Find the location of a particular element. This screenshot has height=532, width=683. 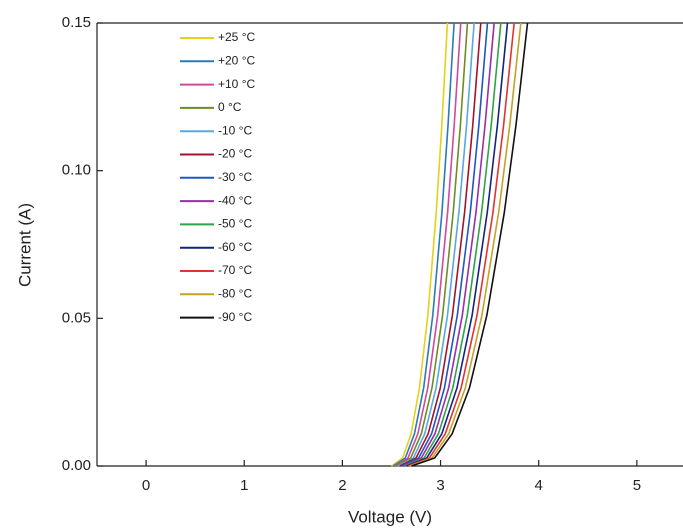

x-tick-label: 3 is located at coordinates (440, 485).